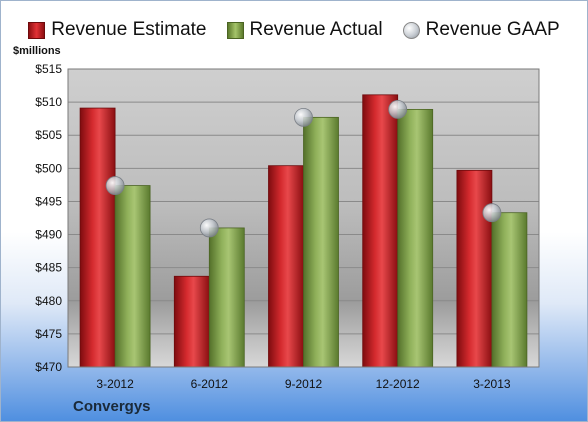 This screenshot has height=422, width=588. Describe the element at coordinates (48, 201) in the screenshot. I see `y-tick-label: $495` at that location.